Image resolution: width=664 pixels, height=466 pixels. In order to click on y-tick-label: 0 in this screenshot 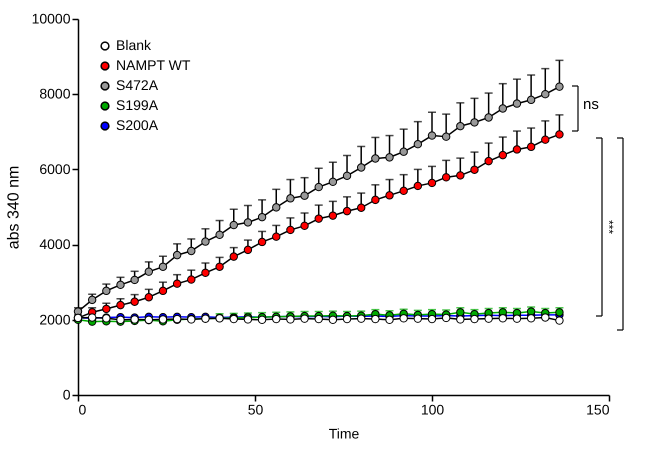, I will do `click(66, 394)`.